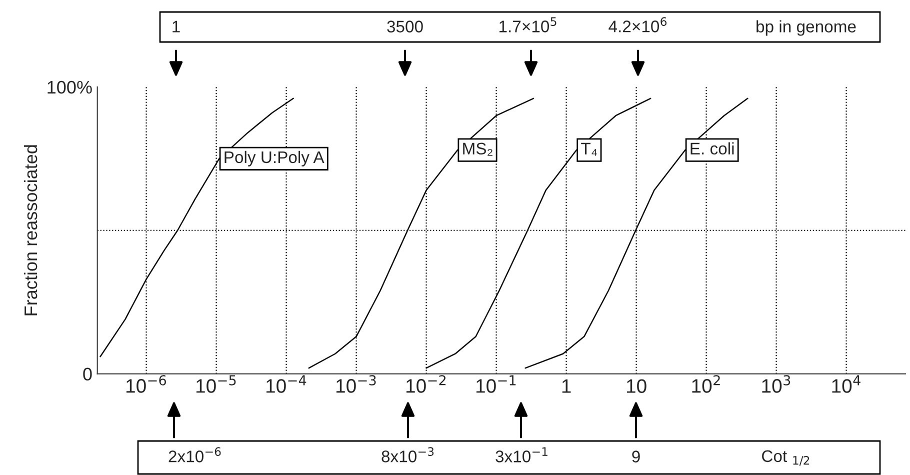 This screenshot has height=475, width=910. What do you see at coordinates (786, 458) in the screenshot?
I see `text: Cot $_{1/2}$` at bounding box center [786, 458].